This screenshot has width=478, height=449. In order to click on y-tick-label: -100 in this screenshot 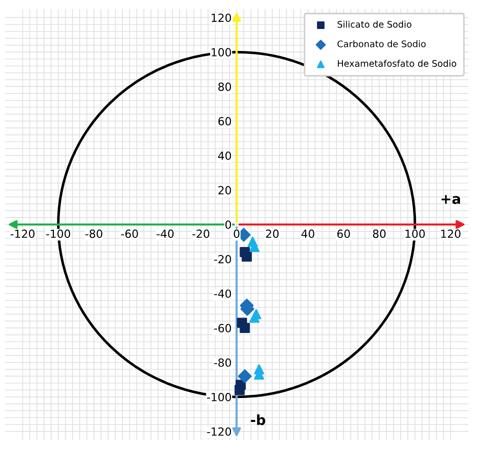, I will do `click(219, 397)`.